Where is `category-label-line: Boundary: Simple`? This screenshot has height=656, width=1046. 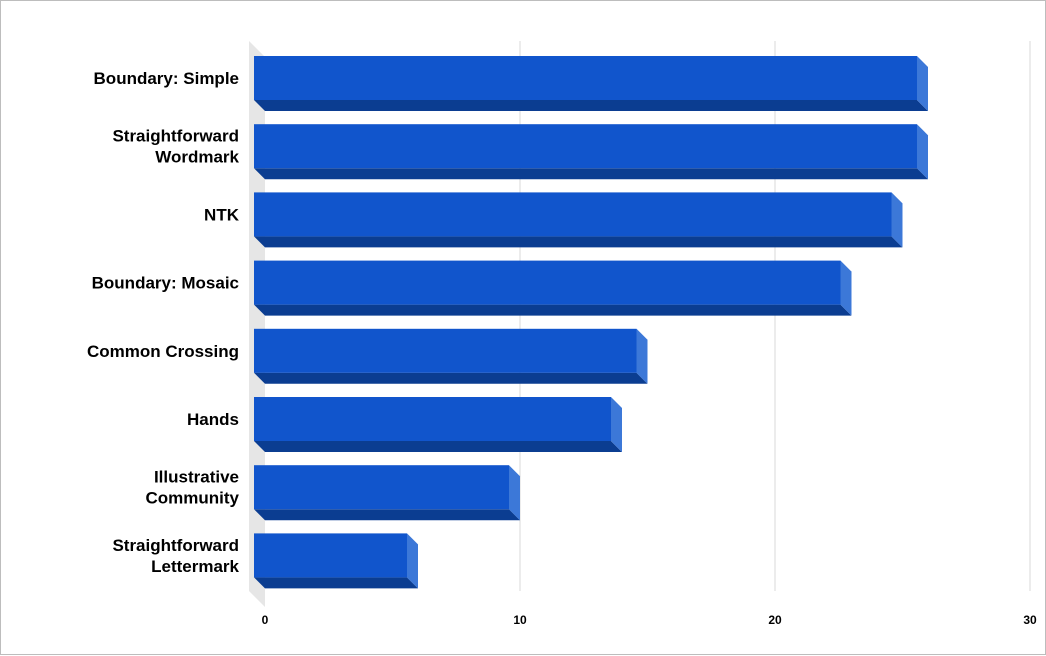
category-label-line: Boundary: Simple is located at coordinates (166, 78).